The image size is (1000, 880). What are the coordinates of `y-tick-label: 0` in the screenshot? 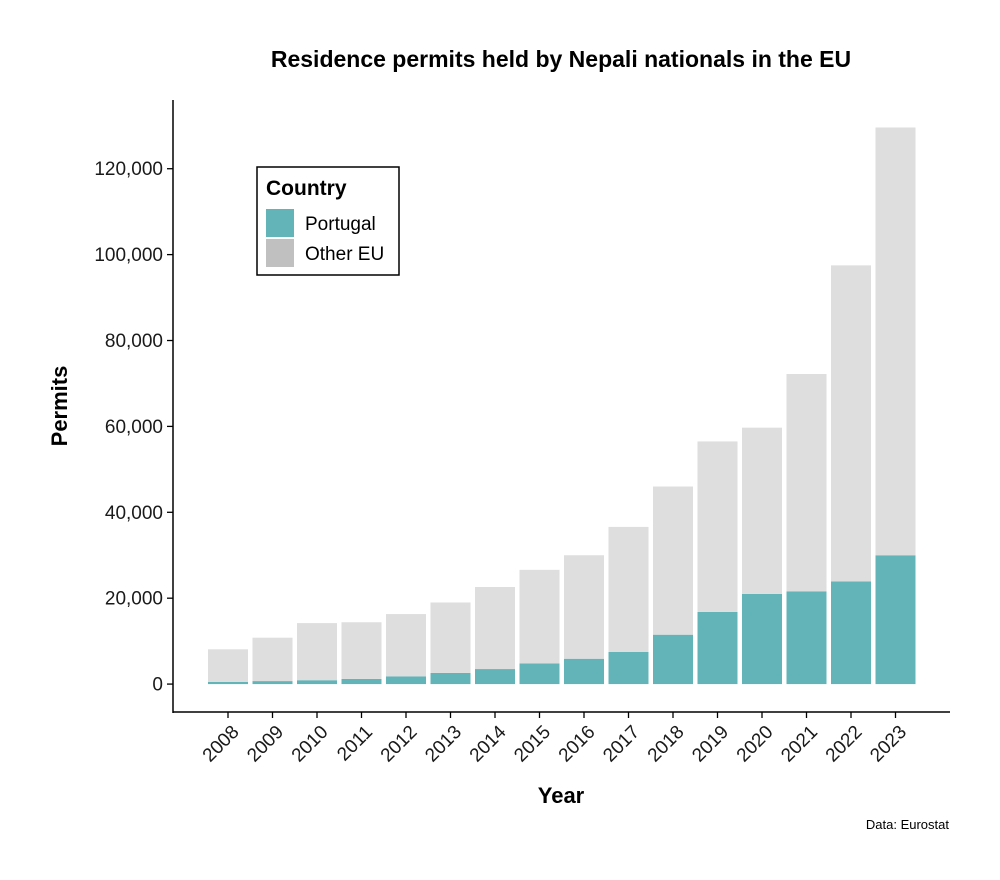 It's located at (157, 685).